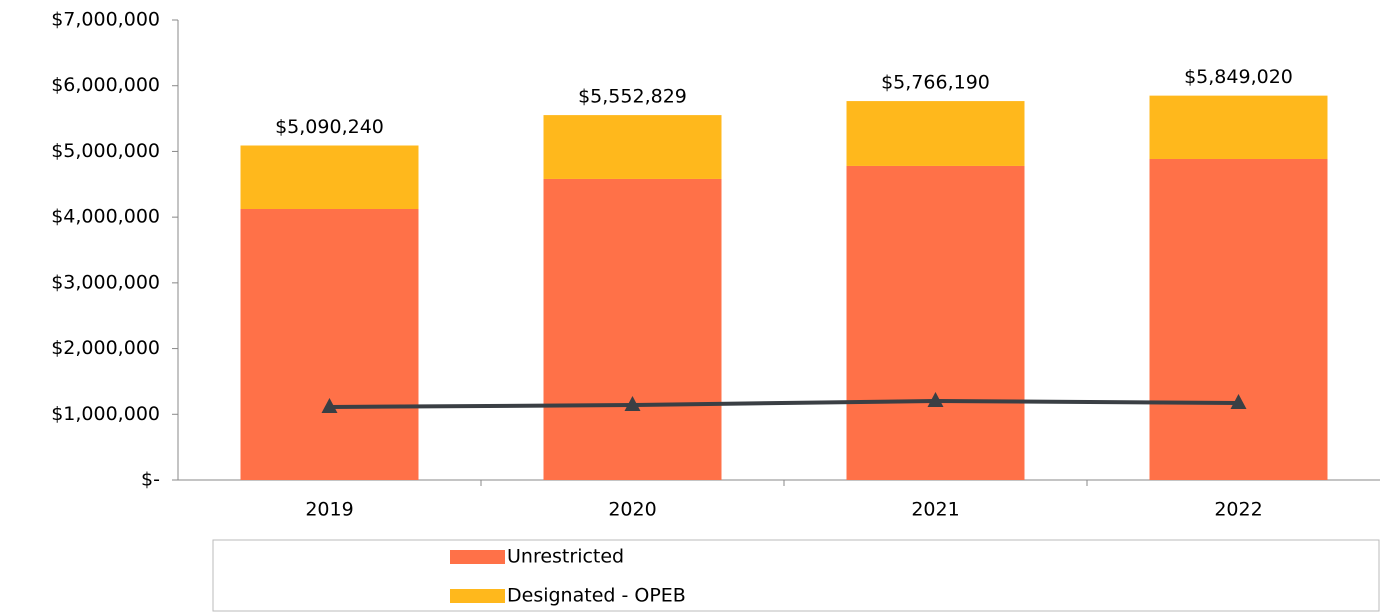 The image size is (1380, 612). Describe the element at coordinates (105, 282) in the screenshot. I see `y-tick-label: $3,000,000` at that location.